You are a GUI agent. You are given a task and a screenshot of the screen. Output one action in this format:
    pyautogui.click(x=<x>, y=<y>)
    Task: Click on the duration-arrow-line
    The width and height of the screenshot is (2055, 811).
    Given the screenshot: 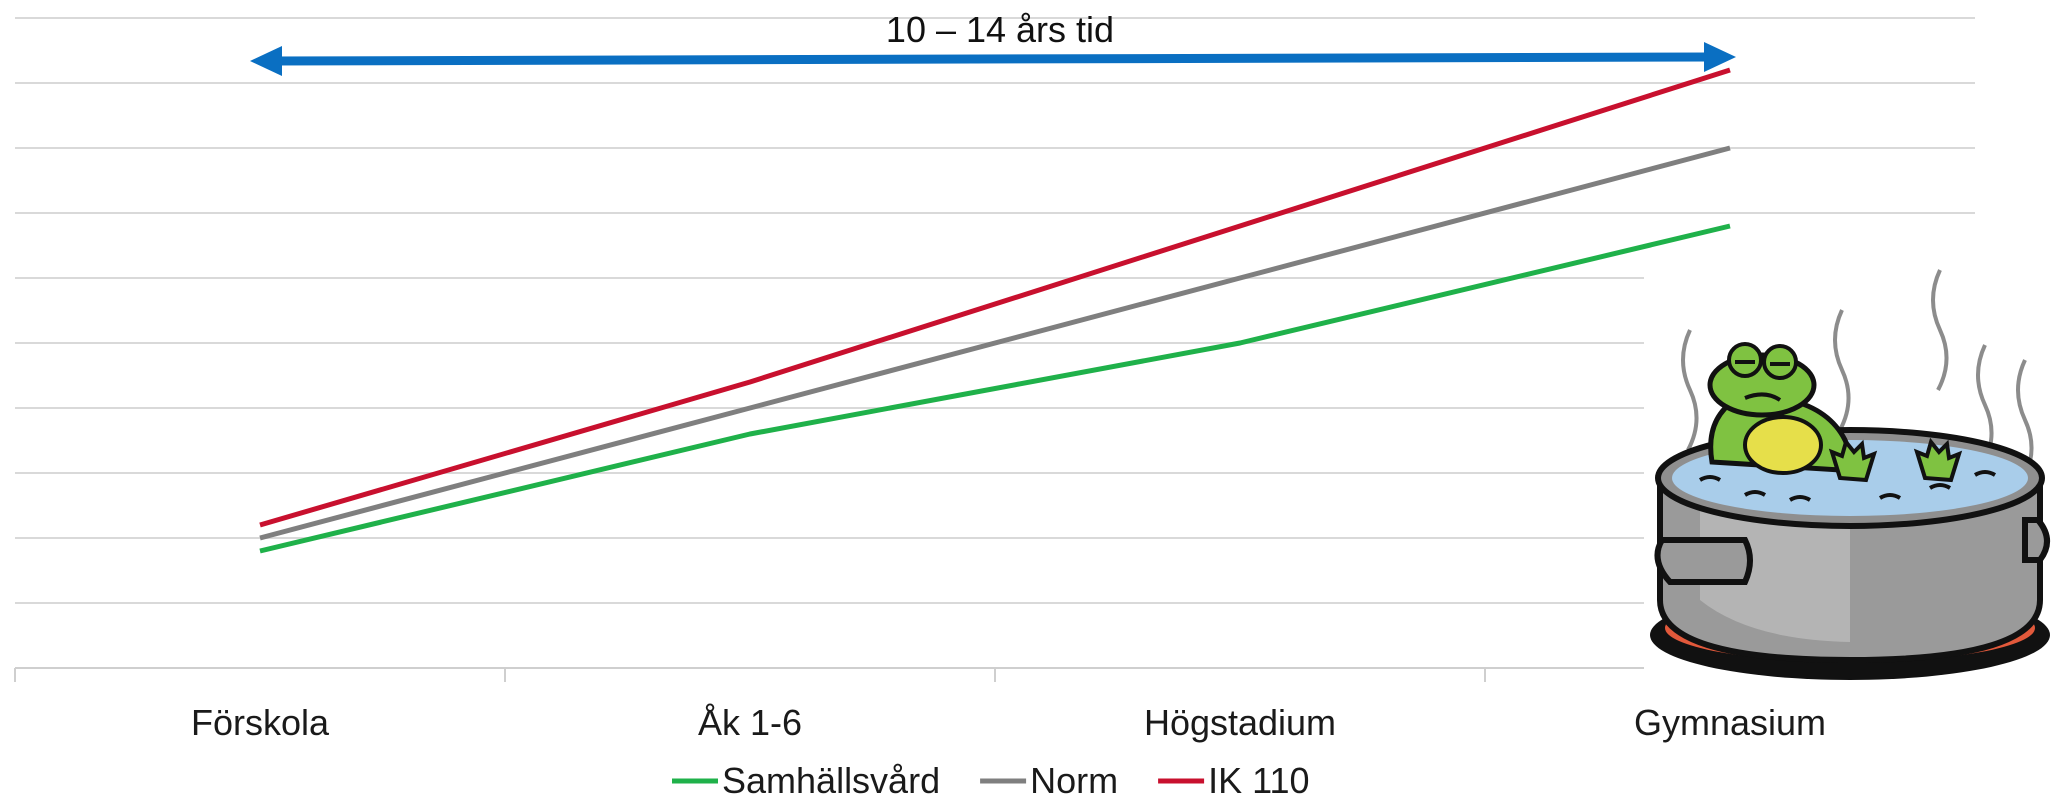 What is the action you would take?
    pyautogui.click(x=990, y=59)
    